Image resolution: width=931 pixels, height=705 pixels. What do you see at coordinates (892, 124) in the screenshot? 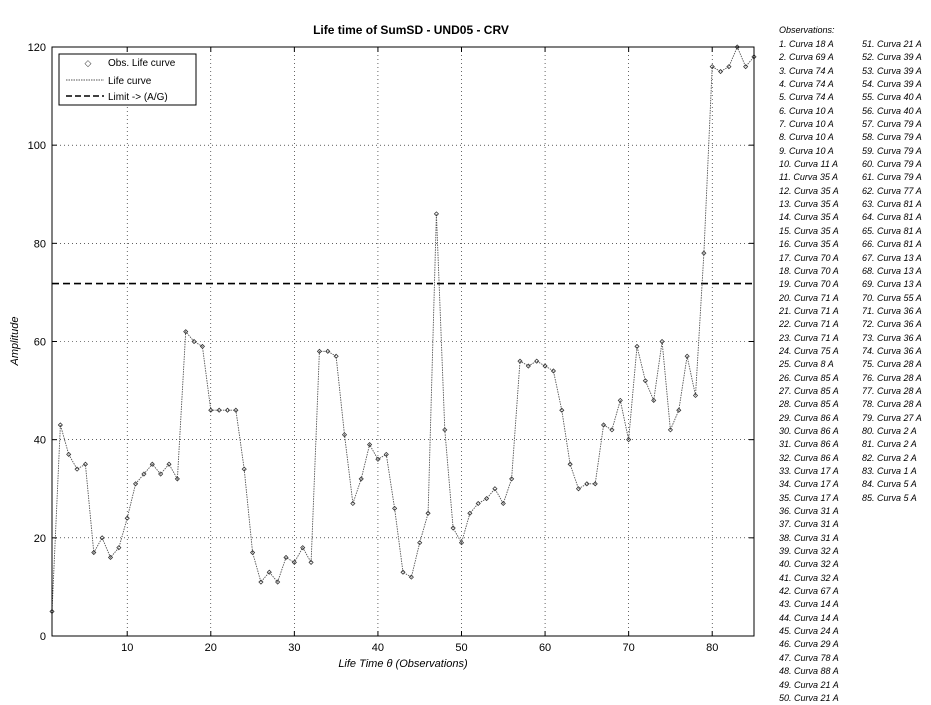
I see `observation-item: 57. Curva 79 A` at bounding box center [892, 124].